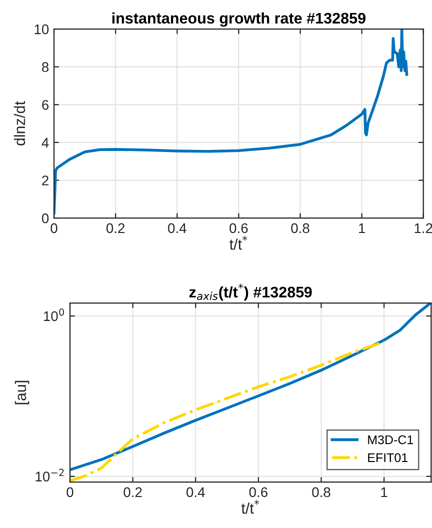 The width and height of the screenshot is (432, 528). Describe the element at coordinates (250, 292) in the screenshot. I see `chart-title: z$_{axis}$(t/t$^{*}$) #132859` at that location.